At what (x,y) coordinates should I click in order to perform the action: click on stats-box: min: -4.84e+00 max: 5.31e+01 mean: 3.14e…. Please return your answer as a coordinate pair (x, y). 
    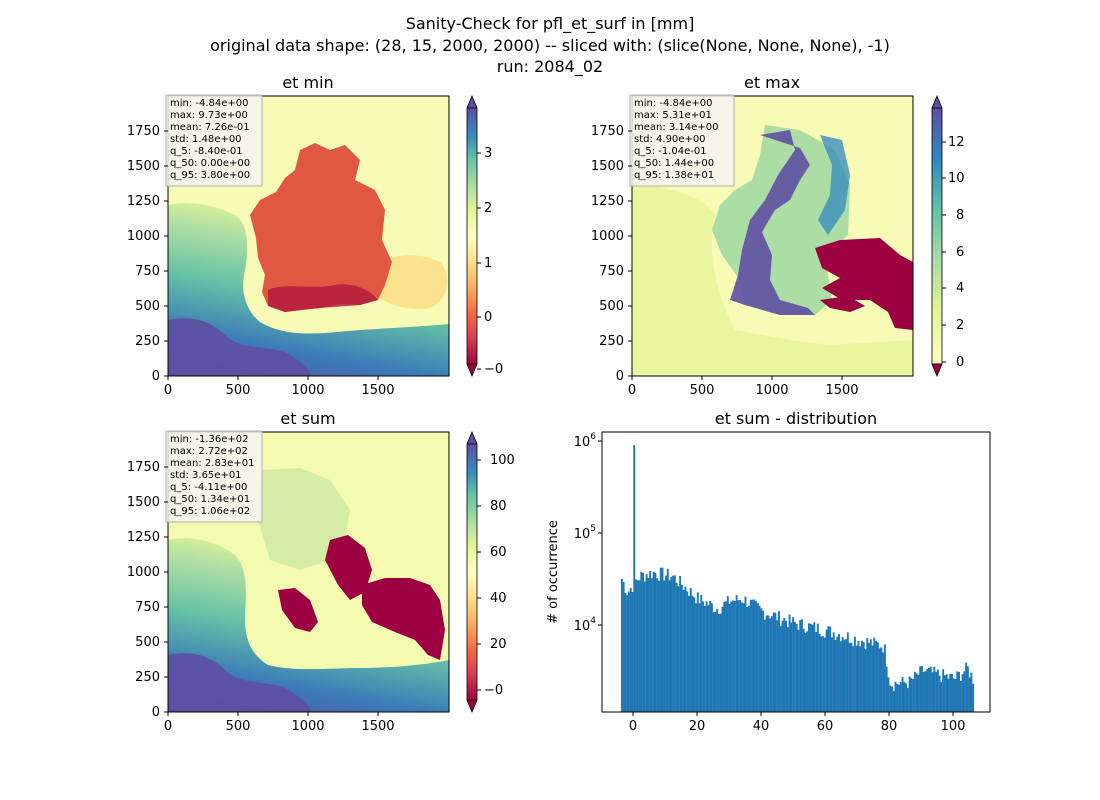
    Looking at the image, I should click on (682, 140).